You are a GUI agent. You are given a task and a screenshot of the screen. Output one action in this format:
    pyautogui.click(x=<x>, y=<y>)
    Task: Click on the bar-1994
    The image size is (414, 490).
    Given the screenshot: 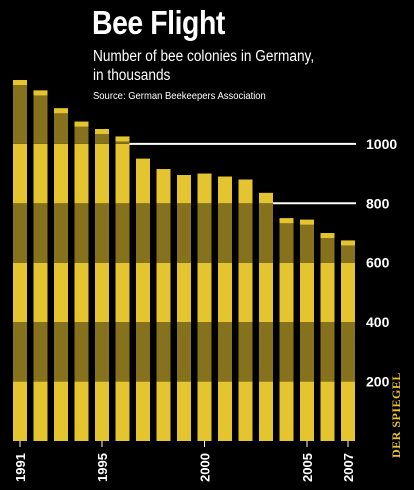 What is the action you would take?
    pyautogui.click(x=81, y=281)
    